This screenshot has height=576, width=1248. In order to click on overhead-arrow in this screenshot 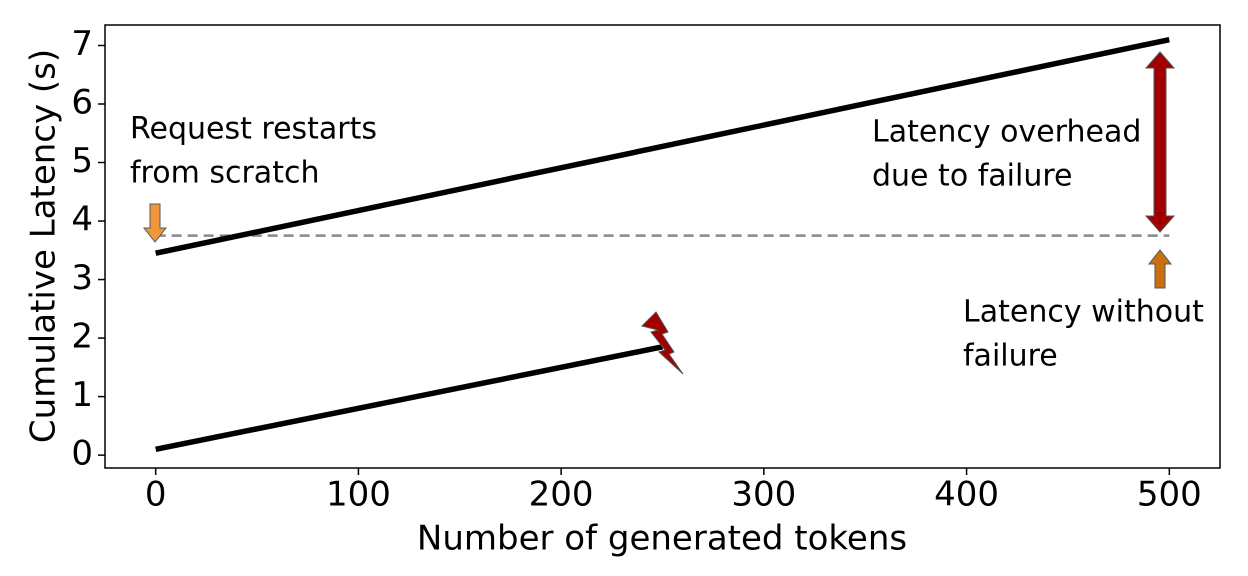, I will do `click(1160, 142)`.